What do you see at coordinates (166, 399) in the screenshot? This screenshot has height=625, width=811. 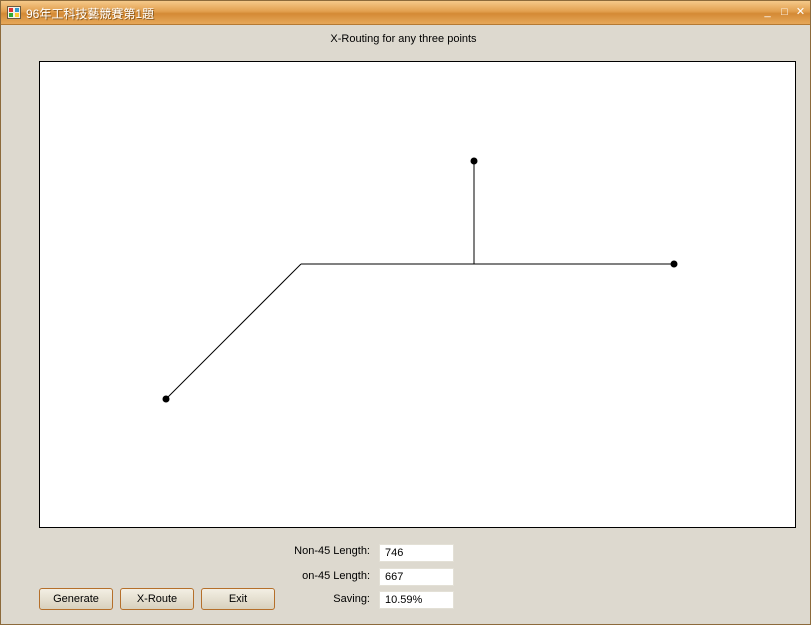 I see `point-a` at bounding box center [166, 399].